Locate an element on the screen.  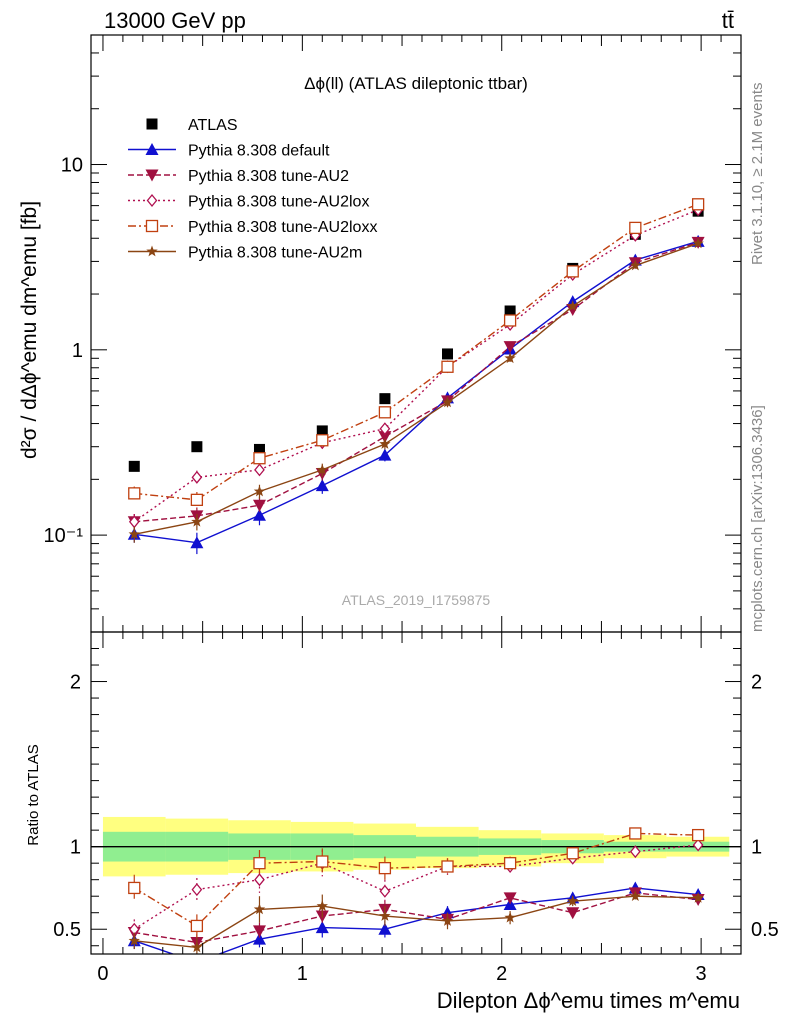
watermark: ATLAS_2019_I1759875 is located at coordinates (416, 600).